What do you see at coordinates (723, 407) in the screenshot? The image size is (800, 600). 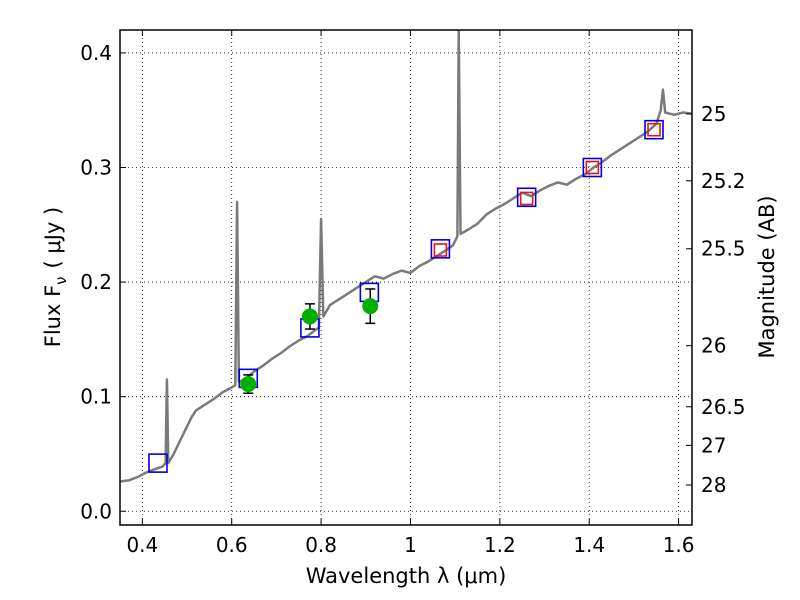 I see `mag-tick-label: 26.5` at bounding box center [723, 407].